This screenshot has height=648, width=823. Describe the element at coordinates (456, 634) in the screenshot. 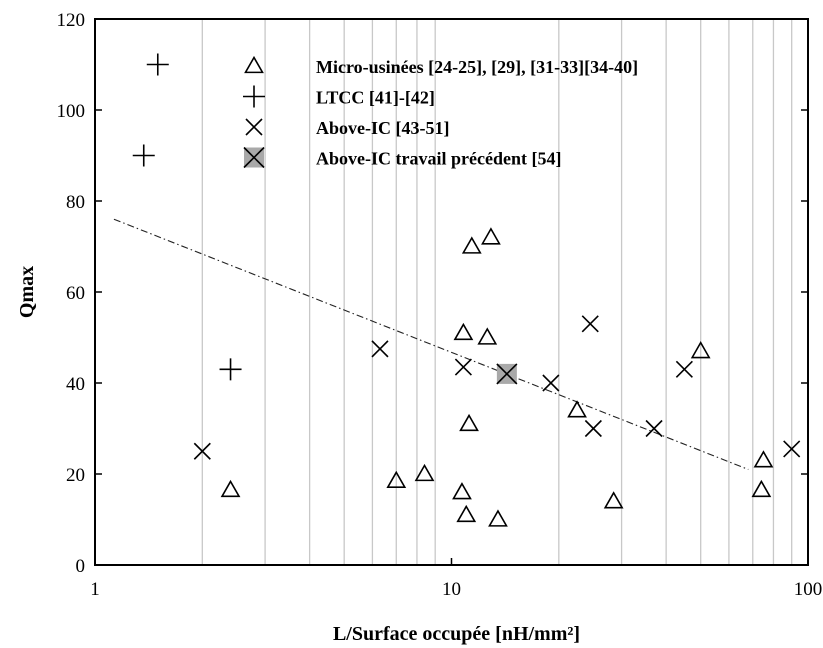

I see `x-axis-title: L/Surface occupée [nH/mm²]` at that location.